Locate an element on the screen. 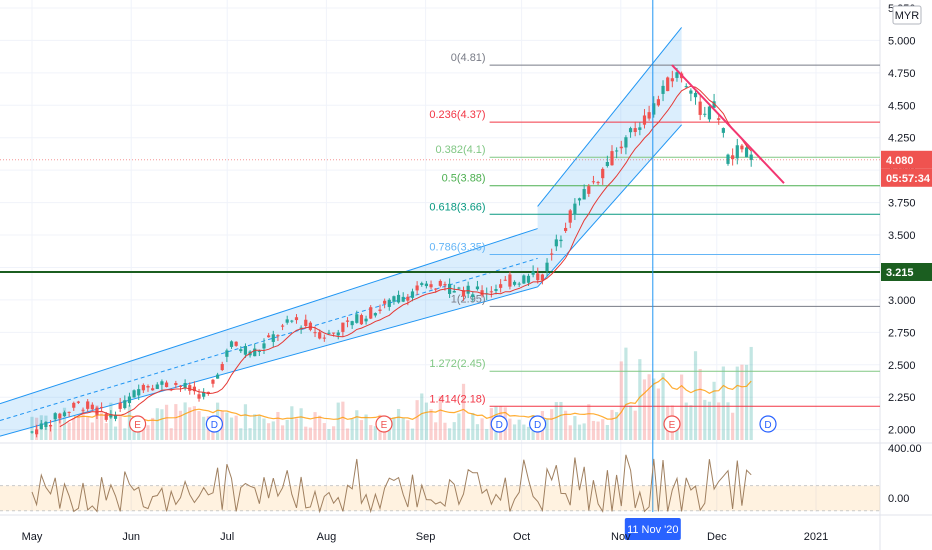 Image resolution: width=932 pixels, height=550 pixels. fib-label-7: 1.272(2.45) is located at coordinates (457, 364).